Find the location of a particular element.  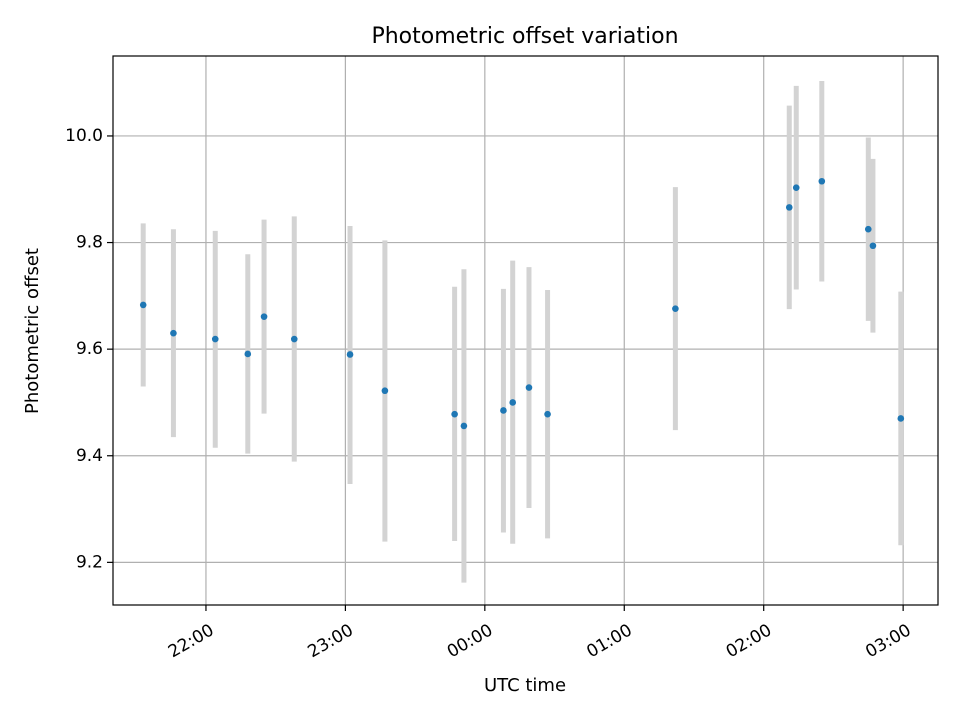

x-axis-label: UTC time is located at coordinates (525, 685).